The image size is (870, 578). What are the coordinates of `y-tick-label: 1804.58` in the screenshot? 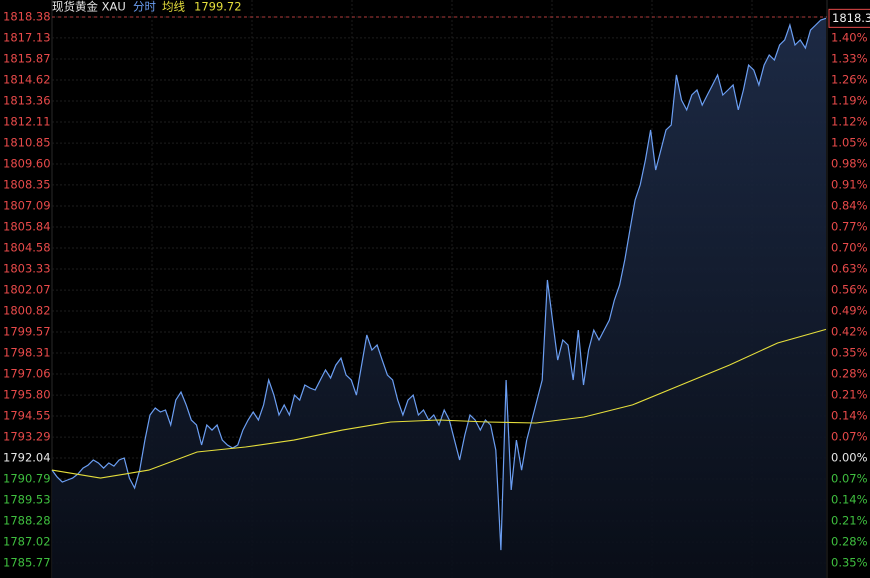 It's located at (27, 248).